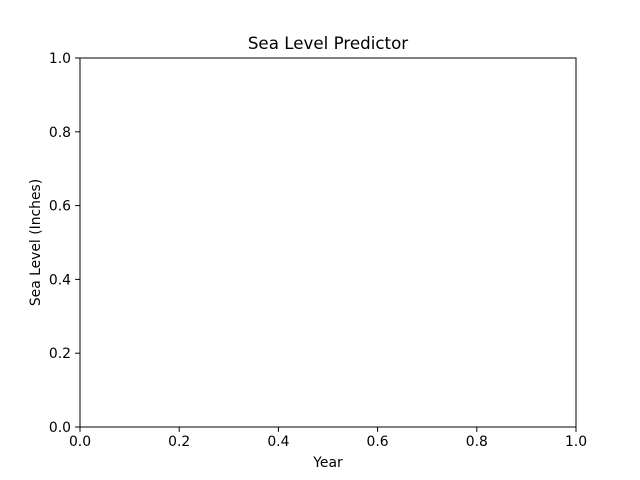 This screenshot has width=640, height=480. What do you see at coordinates (60, 280) in the screenshot?
I see `y-tick-label: 0.4` at bounding box center [60, 280].